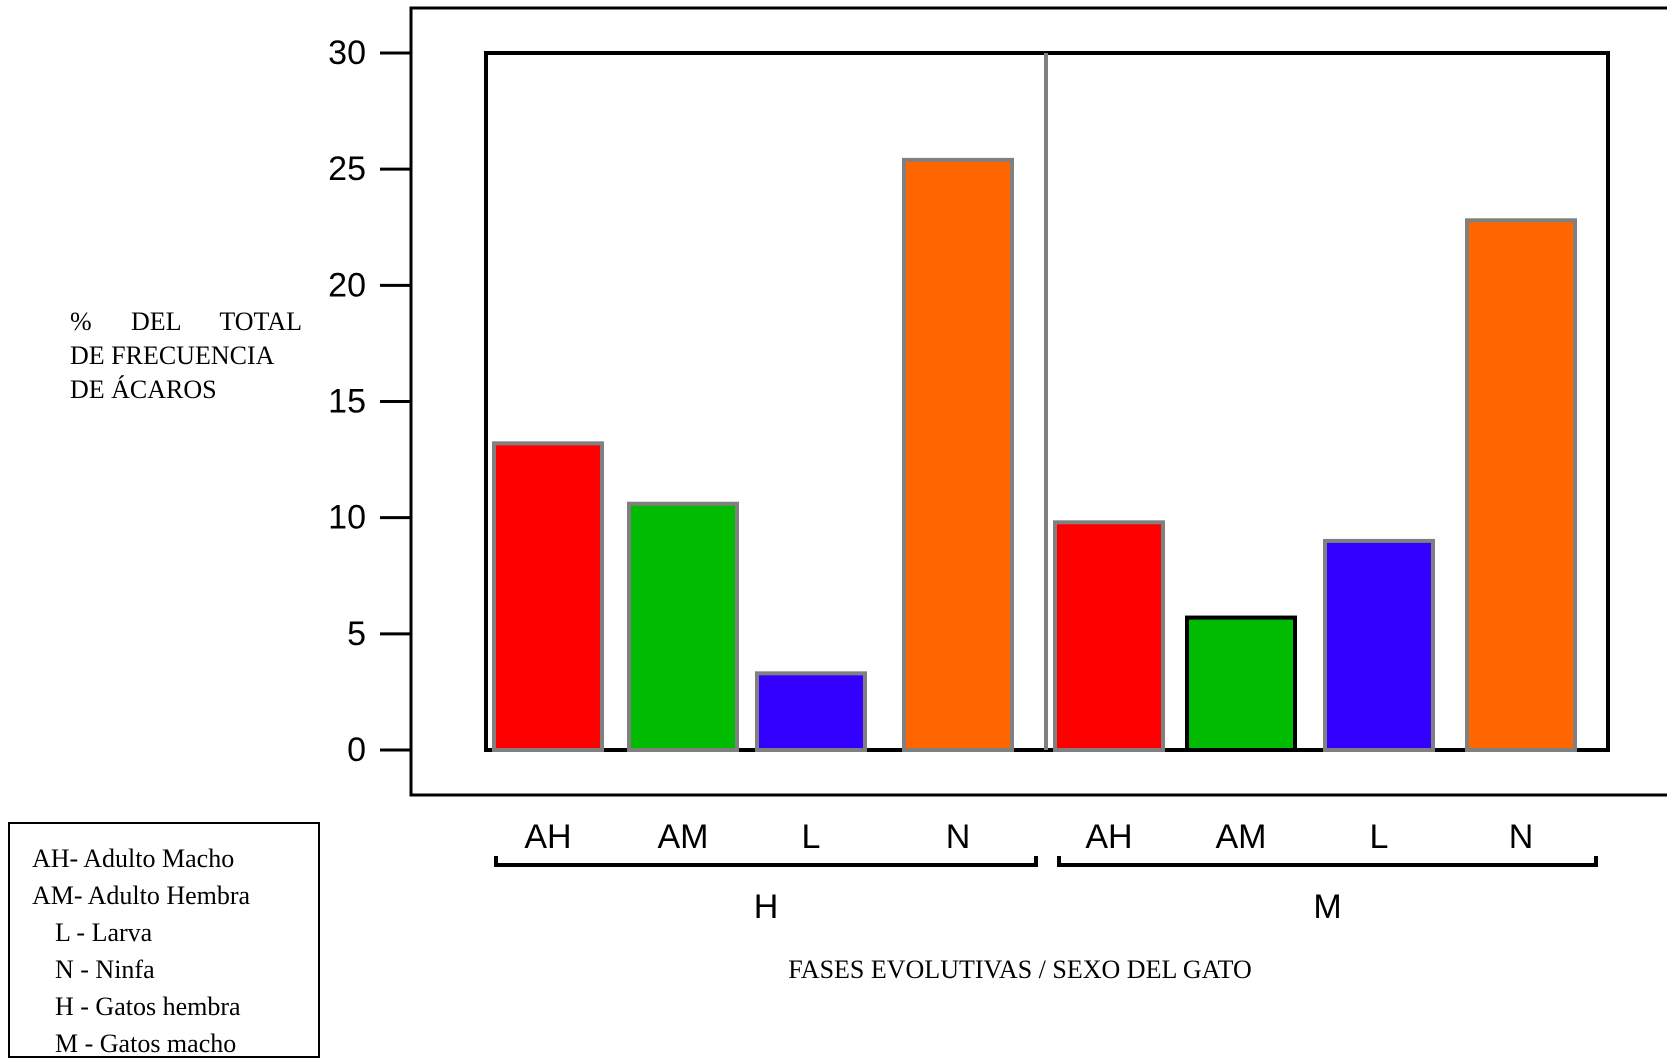 The width and height of the screenshot is (1667, 1062). What do you see at coordinates (356, 634) in the screenshot?
I see `y-tick-label: 5` at bounding box center [356, 634].